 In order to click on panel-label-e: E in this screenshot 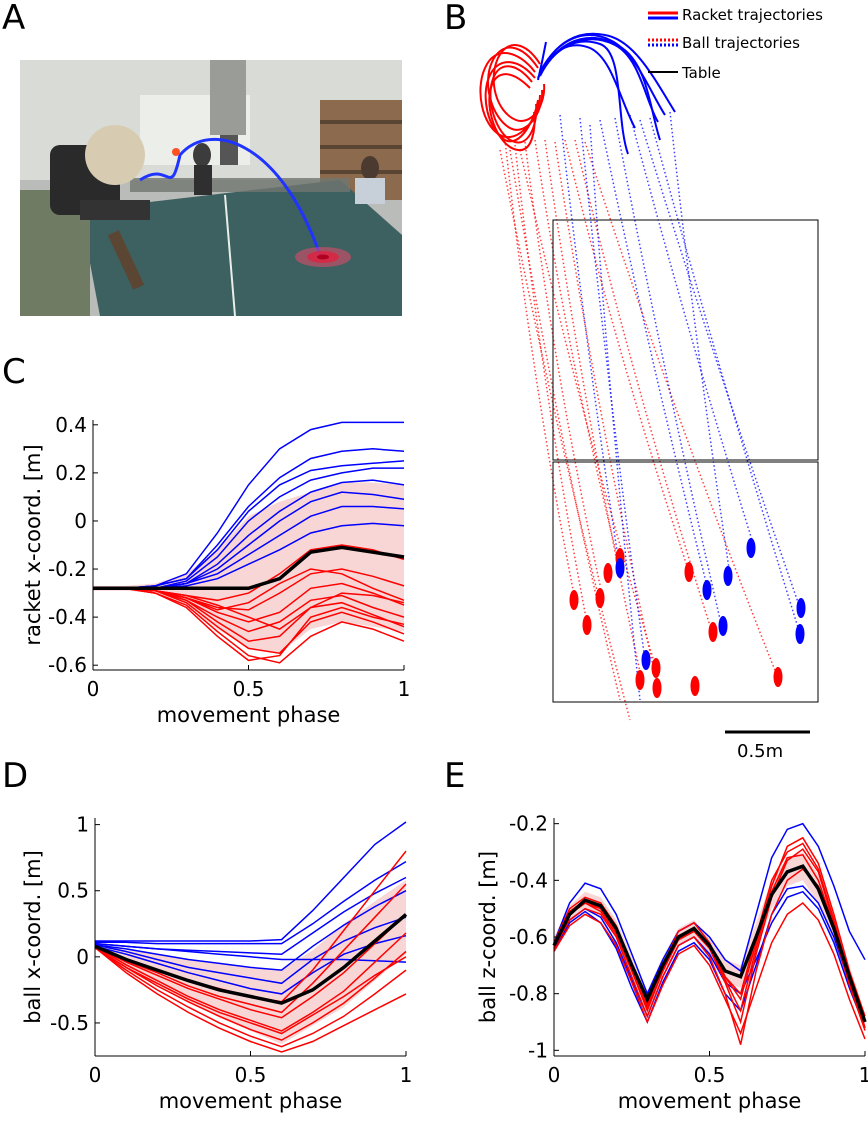, I will do `click(455, 776)`.